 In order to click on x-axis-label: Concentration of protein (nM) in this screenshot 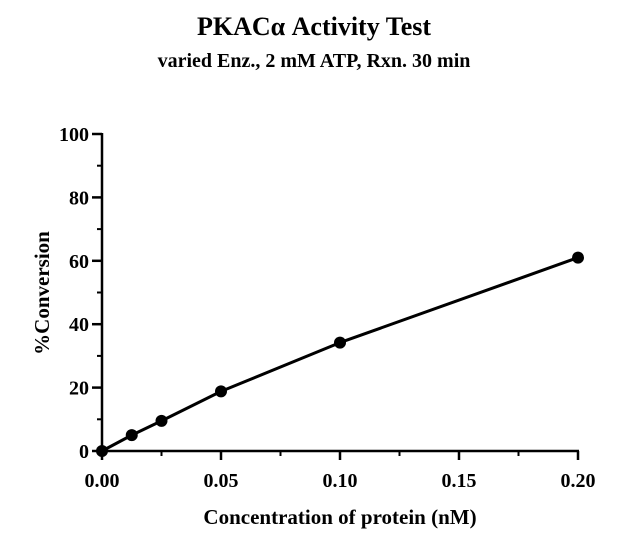, I will do `click(339, 517)`.